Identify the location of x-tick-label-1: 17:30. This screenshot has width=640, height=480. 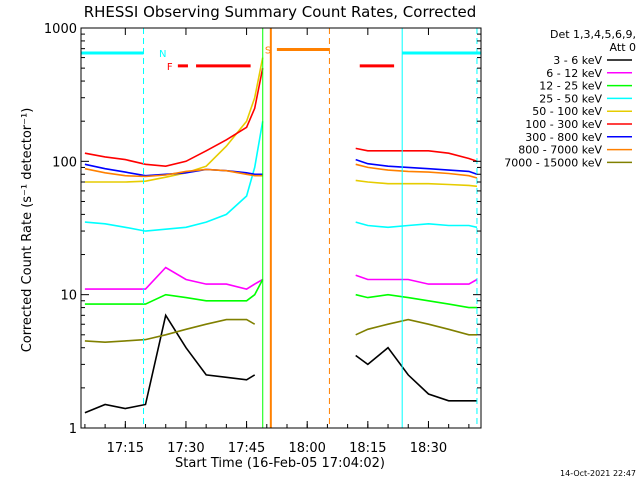
(185, 448).